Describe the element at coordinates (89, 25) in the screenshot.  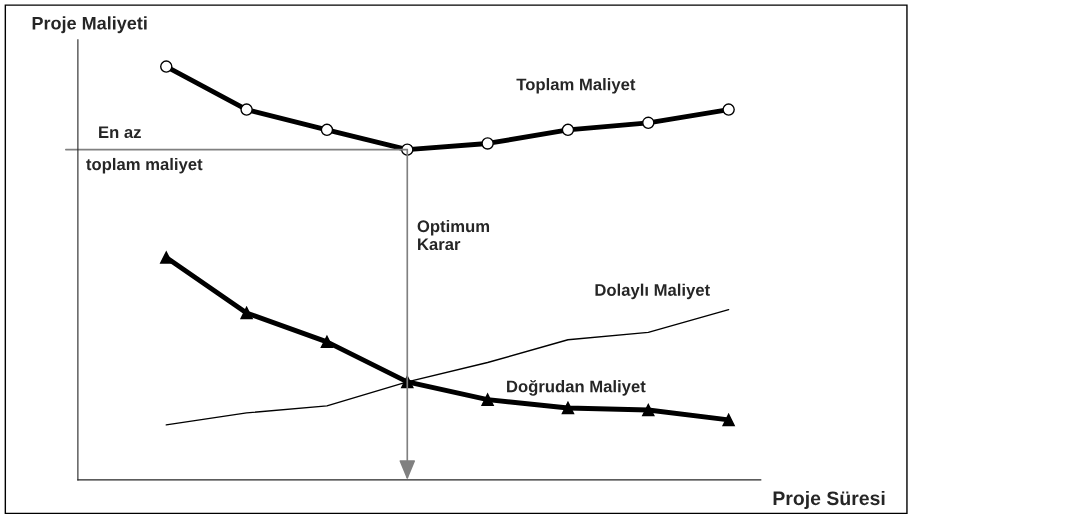
I see `y-axis-title: Proje Maliyeti` at that location.